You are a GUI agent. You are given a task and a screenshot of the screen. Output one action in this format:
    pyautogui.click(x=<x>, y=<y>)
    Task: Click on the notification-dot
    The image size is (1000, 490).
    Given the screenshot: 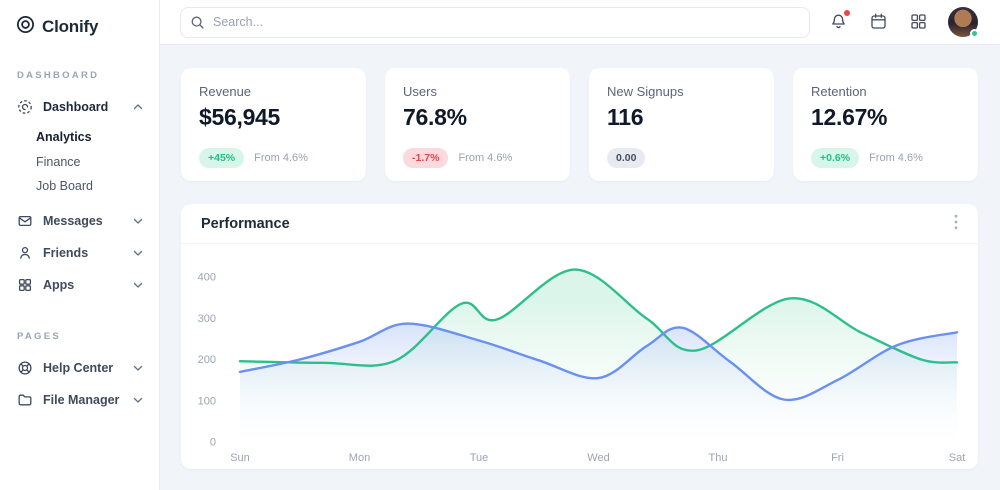 What is the action you would take?
    pyautogui.click(x=847, y=13)
    